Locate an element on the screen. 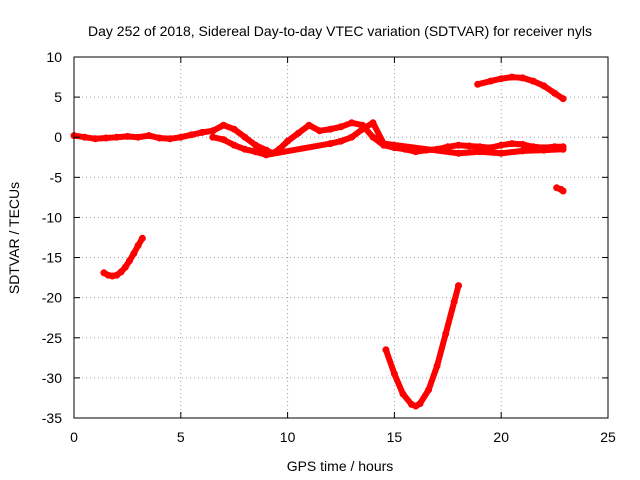 Image resolution: width=640 pixels, height=480 pixels. series-isolated-segment is located at coordinates (560, 189).